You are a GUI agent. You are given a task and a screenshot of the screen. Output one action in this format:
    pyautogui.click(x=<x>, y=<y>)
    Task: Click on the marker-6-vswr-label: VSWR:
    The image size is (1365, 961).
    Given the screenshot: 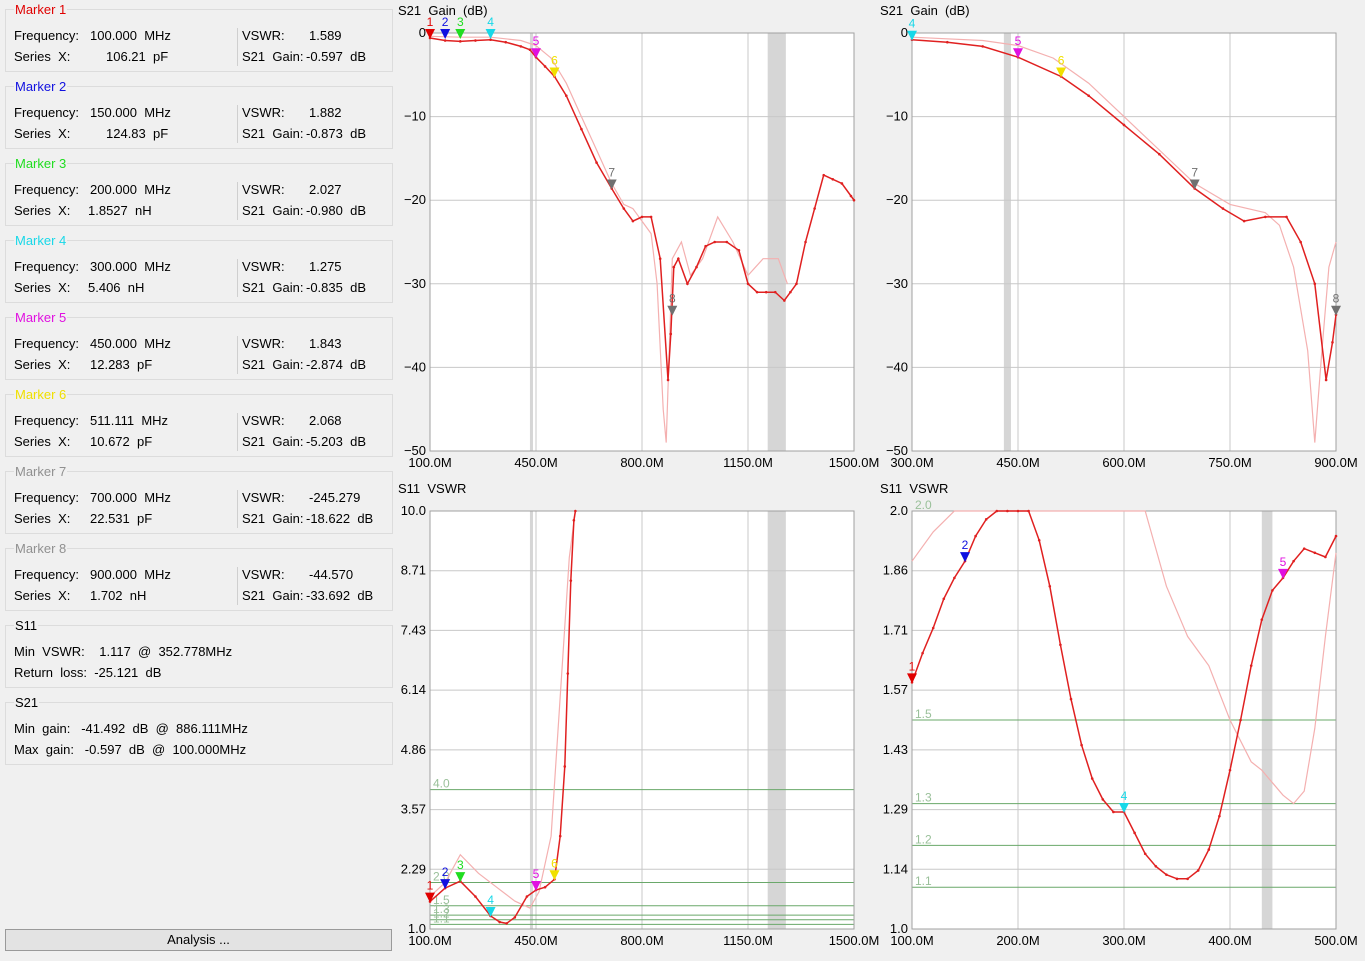 What is the action you would take?
    pyautogui.click(x=263, y=420)
    